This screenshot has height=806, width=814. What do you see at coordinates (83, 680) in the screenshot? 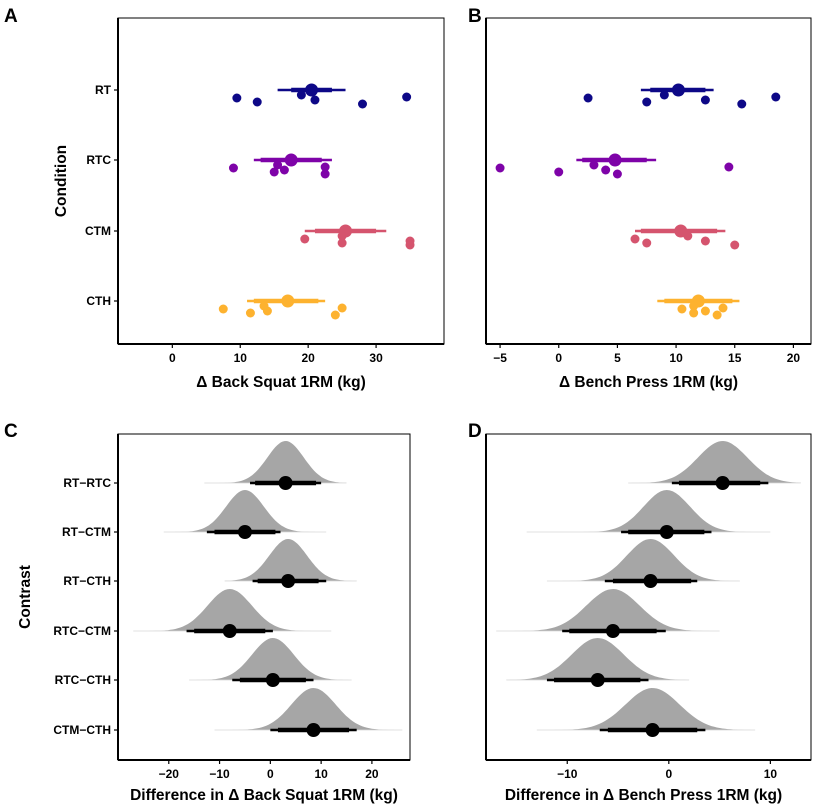
I see `y-tick-label: RTC−CTH` at bounding box center [83, 680].